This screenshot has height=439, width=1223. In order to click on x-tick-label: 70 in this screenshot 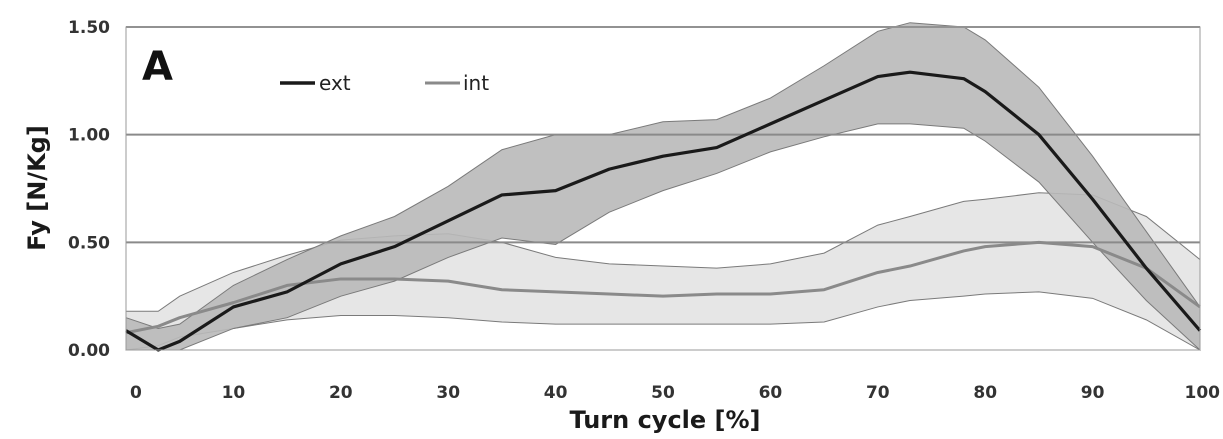, I will do `click(878, 393)`.